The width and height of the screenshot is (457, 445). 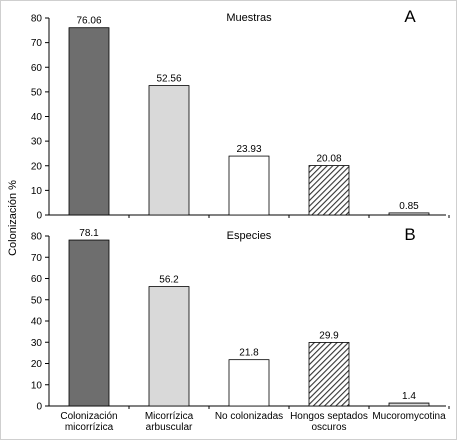 What do you see at coordinates (89, 233) in the screenshot?
I see `value-label: 78.1` at bounding box center [89, 233].